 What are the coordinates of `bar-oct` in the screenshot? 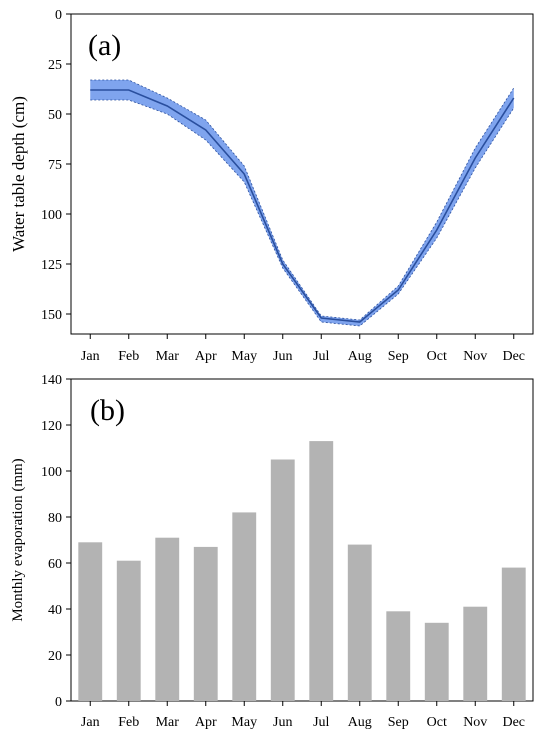 It's located at (436, 661).